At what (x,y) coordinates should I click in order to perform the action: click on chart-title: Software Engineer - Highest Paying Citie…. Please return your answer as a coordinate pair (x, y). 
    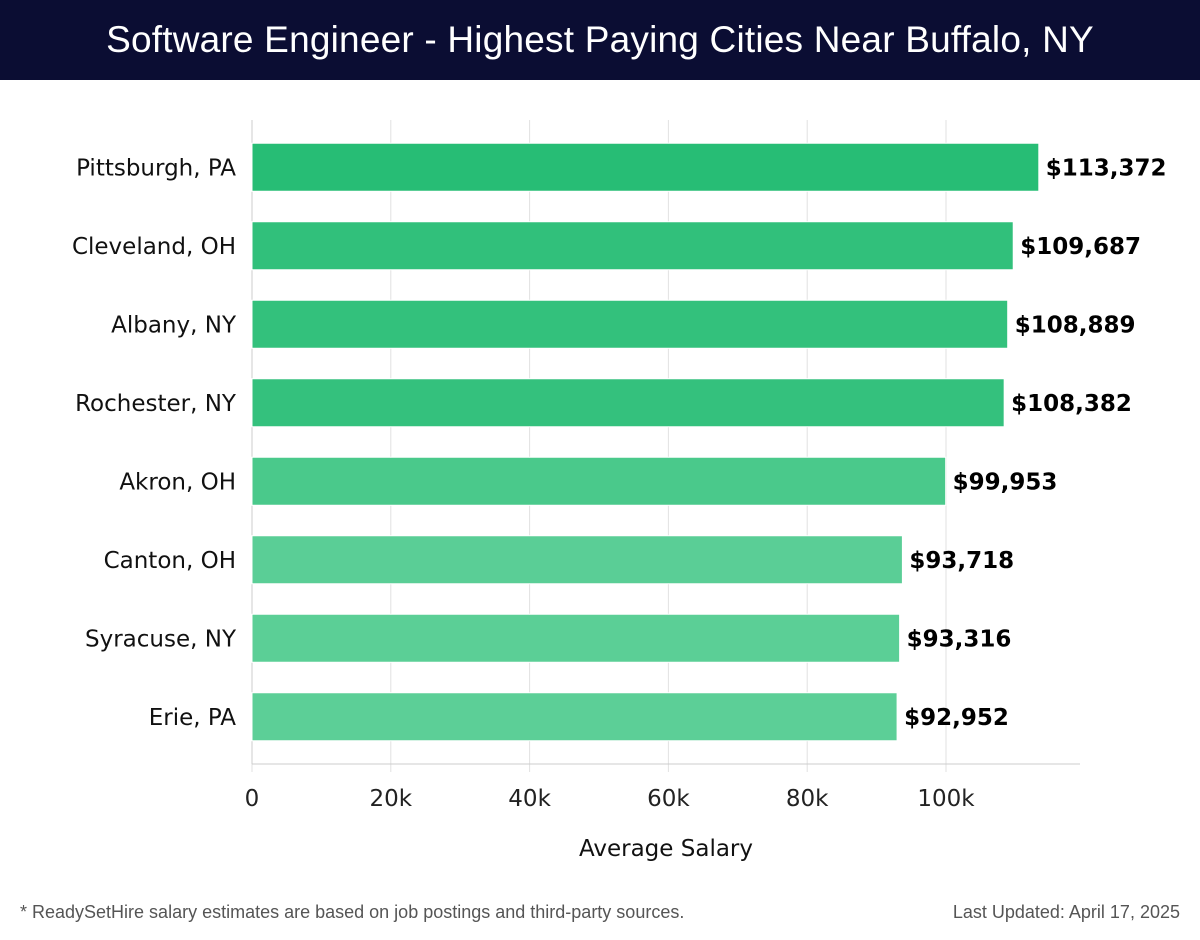
    Looking at the image, I should click on (600, 39).